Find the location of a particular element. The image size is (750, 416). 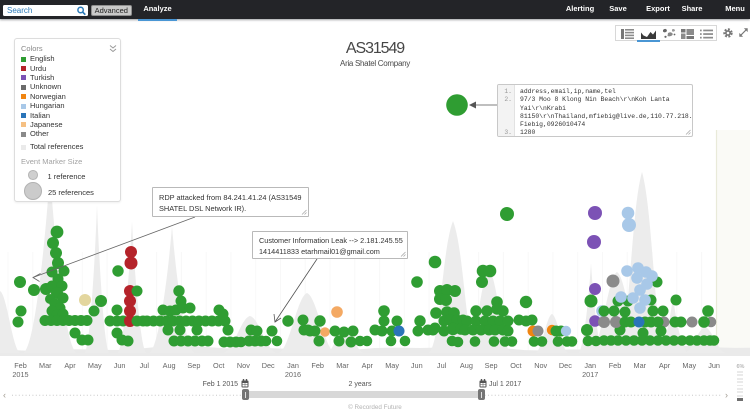

svg-text: 2016 is located at coordinates (293, 374).